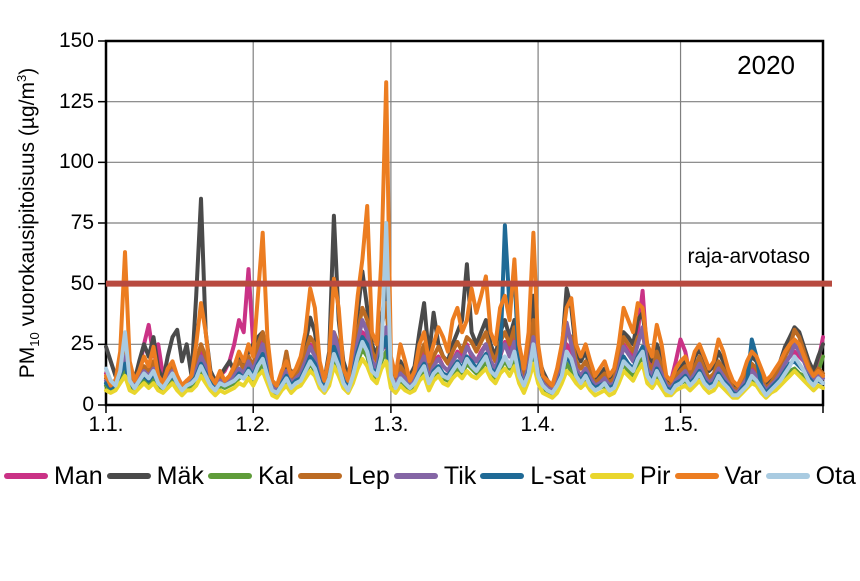 The image size is (860, 581). What do you see at coordinates (533, 476) in the screenshot?
I see `legend-item-lsat: L-sat` at bounding box center [533, 476].